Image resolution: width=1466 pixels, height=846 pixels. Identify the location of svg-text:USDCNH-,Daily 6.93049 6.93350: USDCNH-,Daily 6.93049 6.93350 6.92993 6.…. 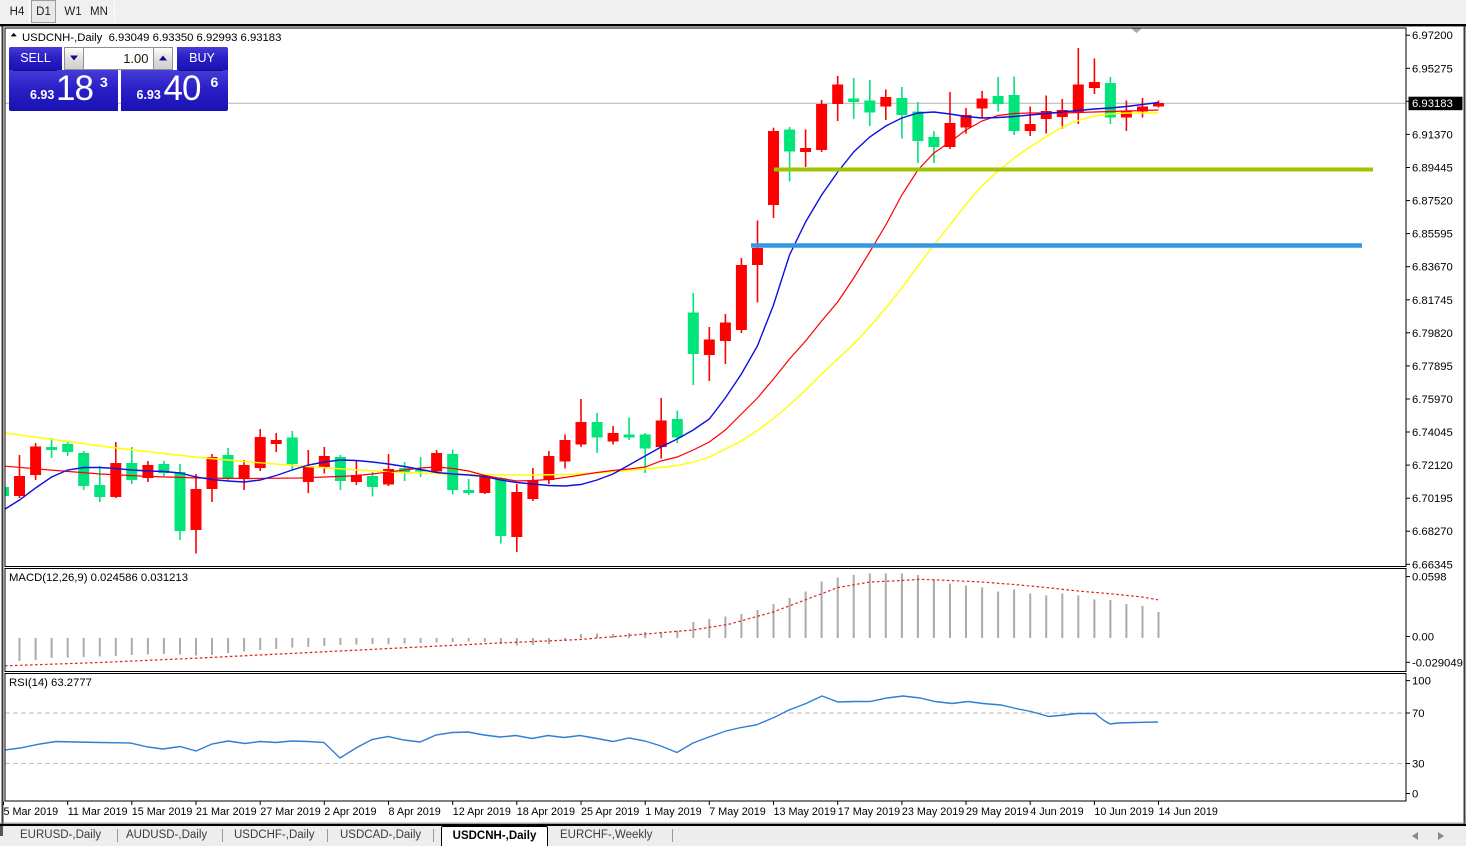
(151, 38).